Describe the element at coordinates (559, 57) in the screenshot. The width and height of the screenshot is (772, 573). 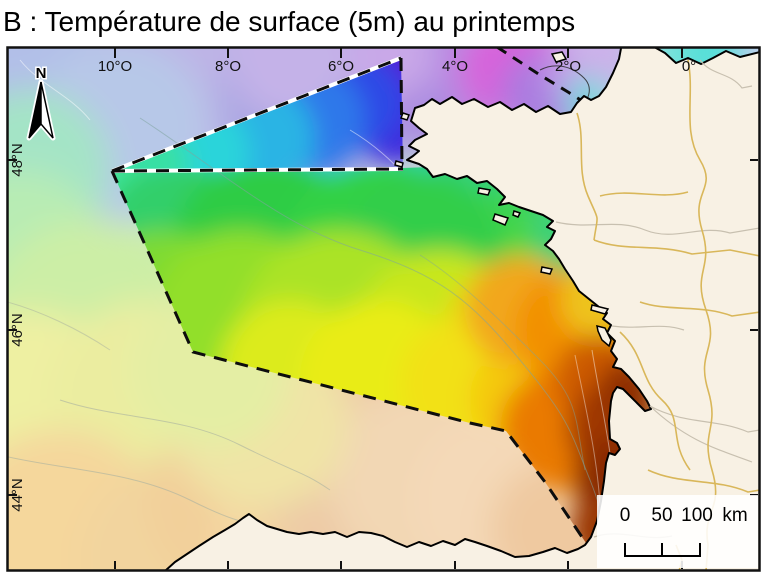
I see `island-jersey` at that location.